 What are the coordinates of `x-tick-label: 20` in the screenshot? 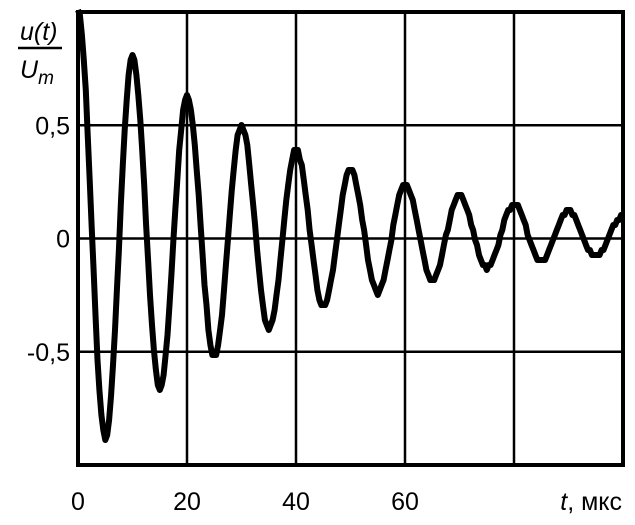 It's located at (187, 502).